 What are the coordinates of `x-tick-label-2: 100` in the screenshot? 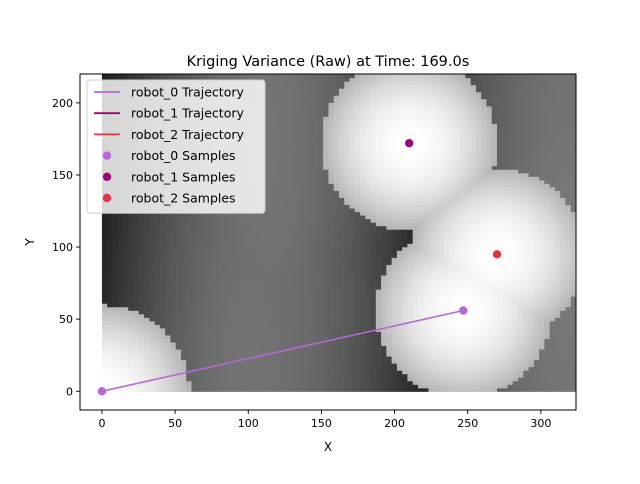 It's located at (248, 423).